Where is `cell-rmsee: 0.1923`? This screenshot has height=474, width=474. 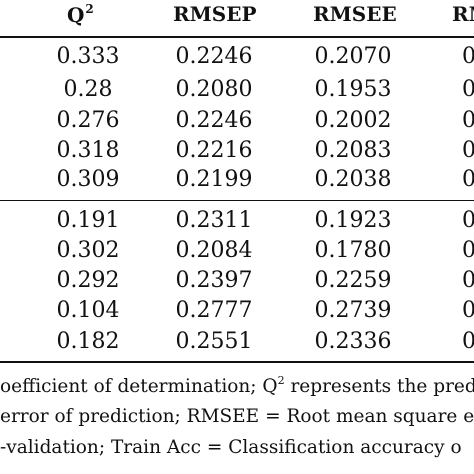 cell-rmsee: 0.1923 is located at coordinates (353, 220).